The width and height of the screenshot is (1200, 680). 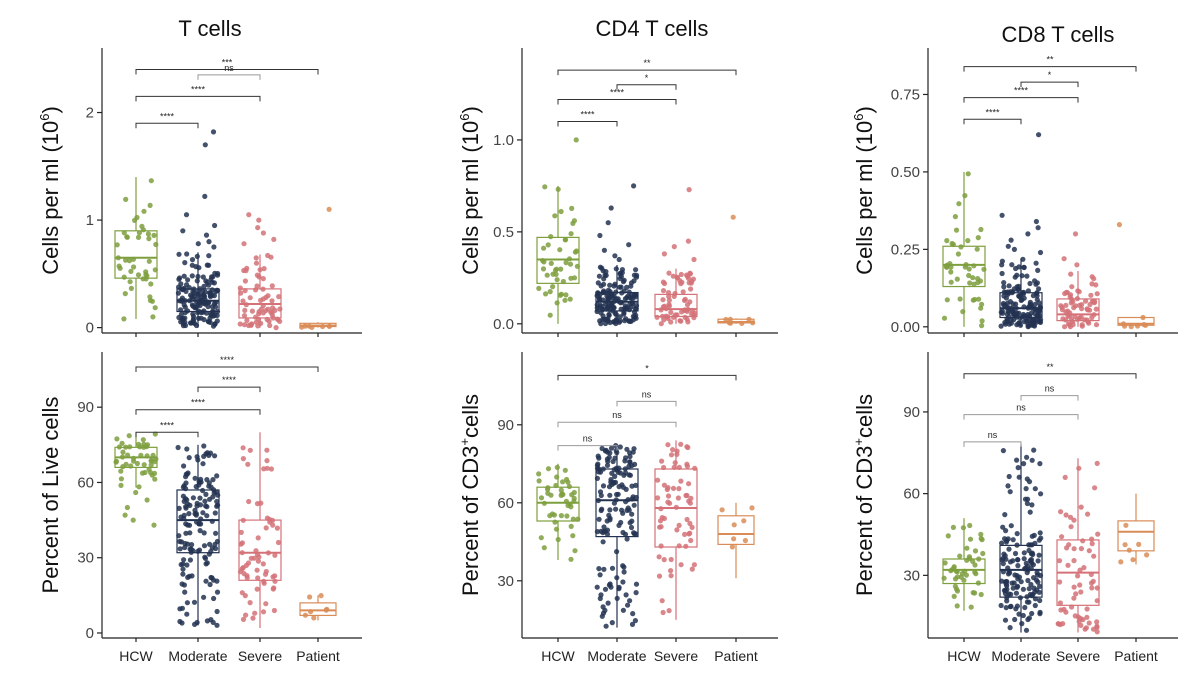 What do you see at coordinates (1050, 370) in the screenshot?
I see `significance-bracket: **` at bounding box center [1050, 370].